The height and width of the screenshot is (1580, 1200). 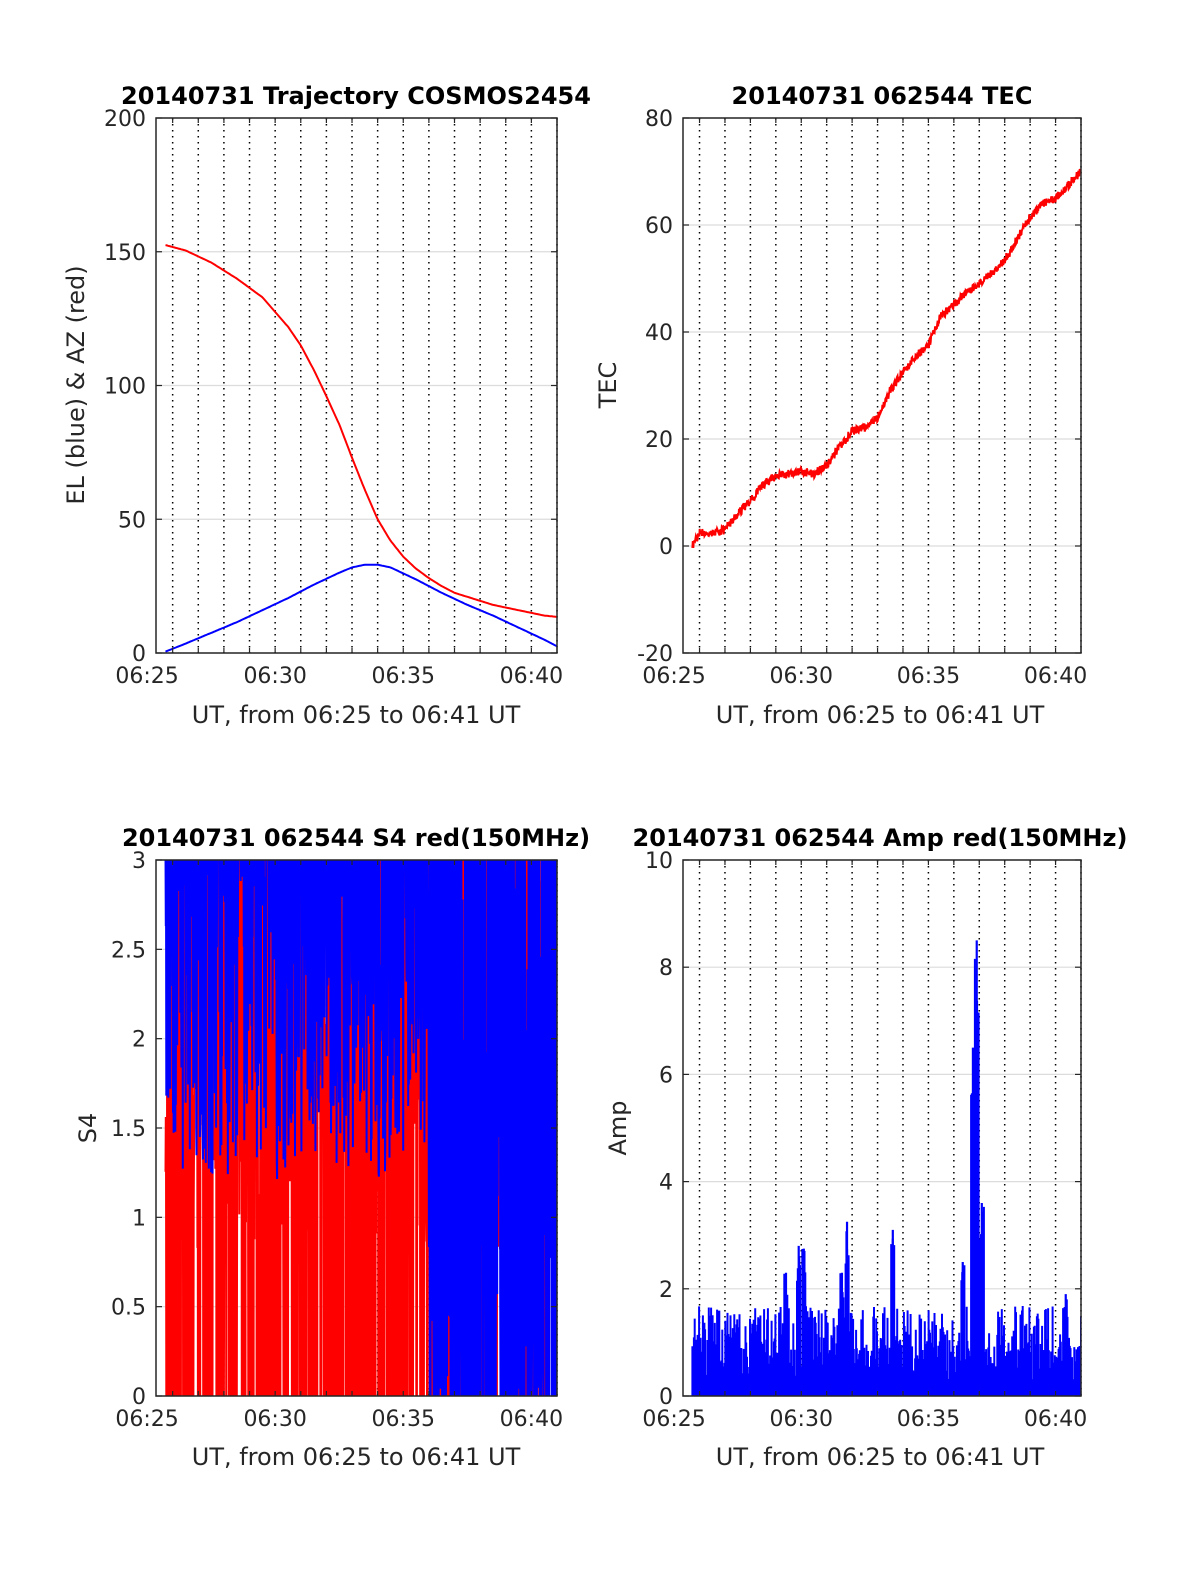 I want to click on y-tick-label: 1, so click(x=139, y=1218).